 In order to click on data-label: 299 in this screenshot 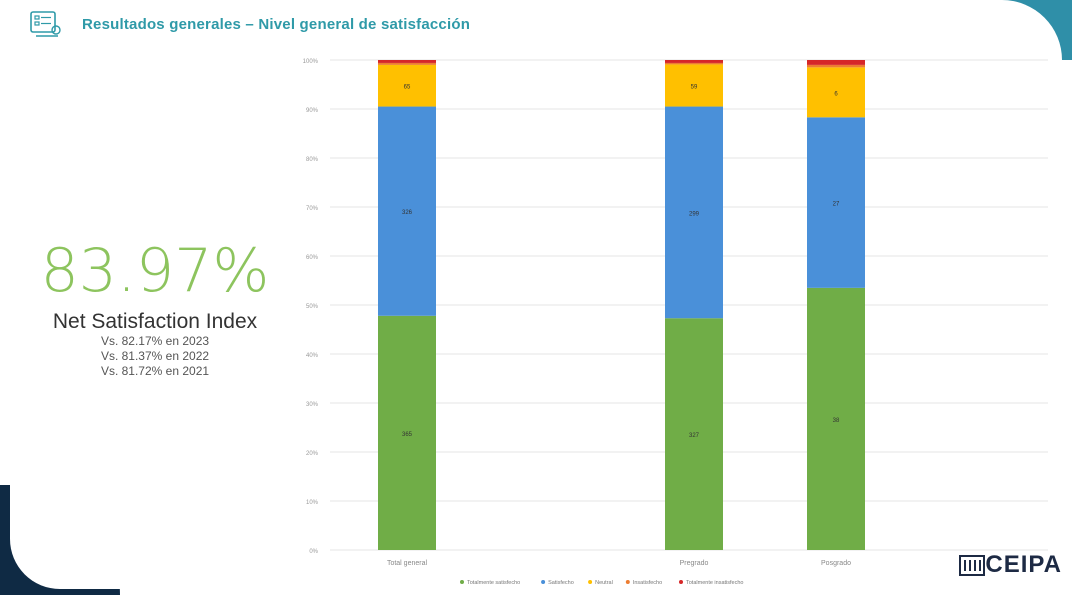, I will do `click(694, 214)`.